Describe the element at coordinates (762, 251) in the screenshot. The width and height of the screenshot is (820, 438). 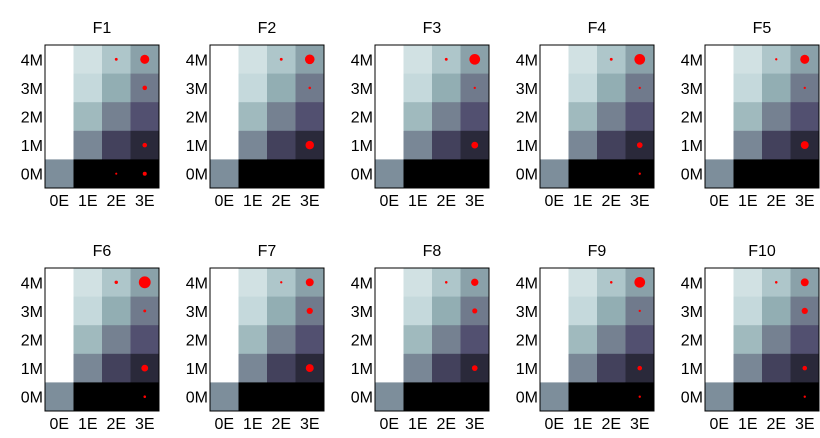
I see `panel-title: F10` at that location.